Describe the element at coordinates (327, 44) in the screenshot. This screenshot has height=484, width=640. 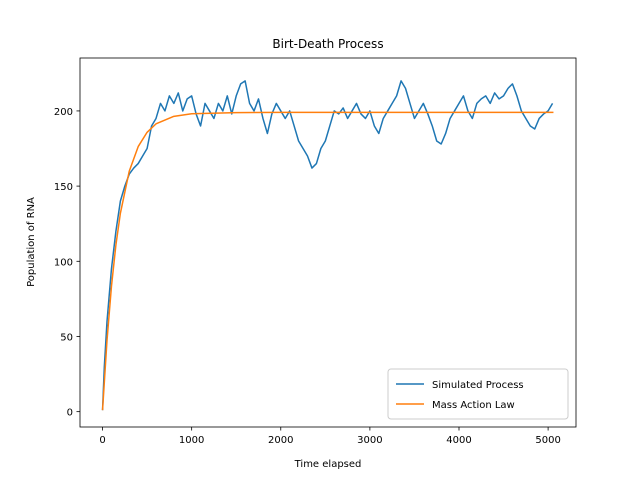
I see `chart-title: Birt-Death Process` at that location.